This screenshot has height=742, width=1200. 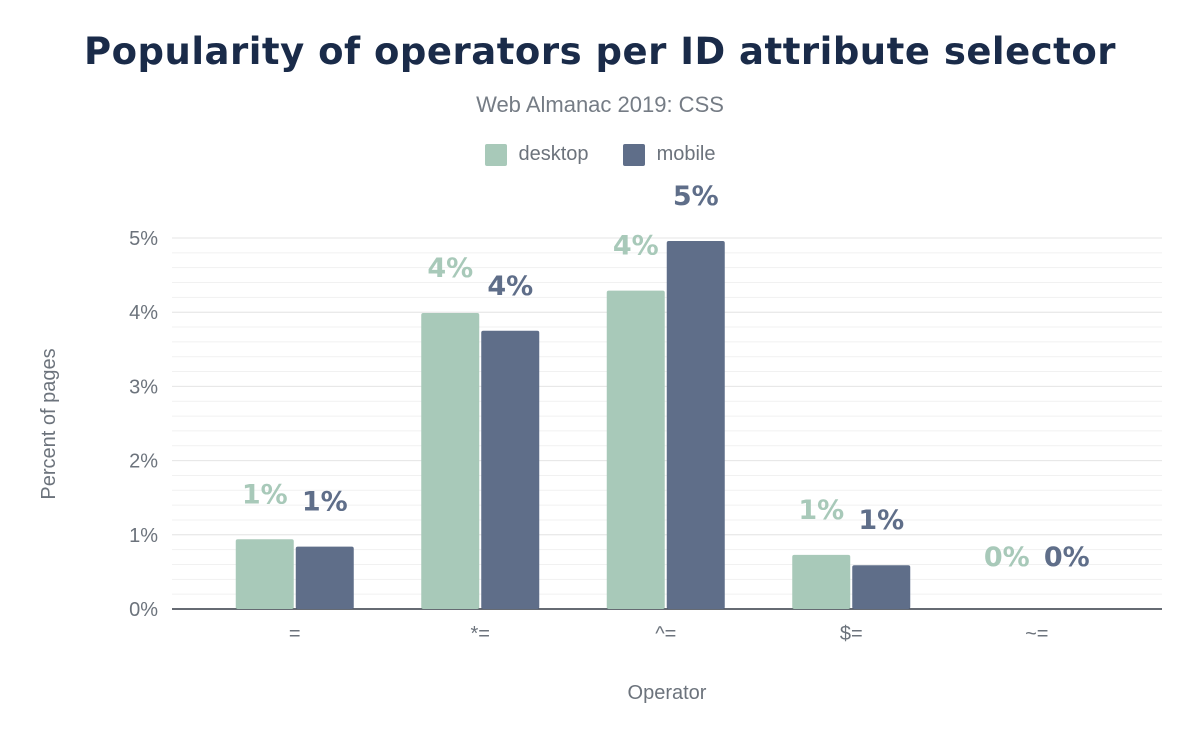 I want to click on y-tick-label: 0%, so click(x=143, y=610).